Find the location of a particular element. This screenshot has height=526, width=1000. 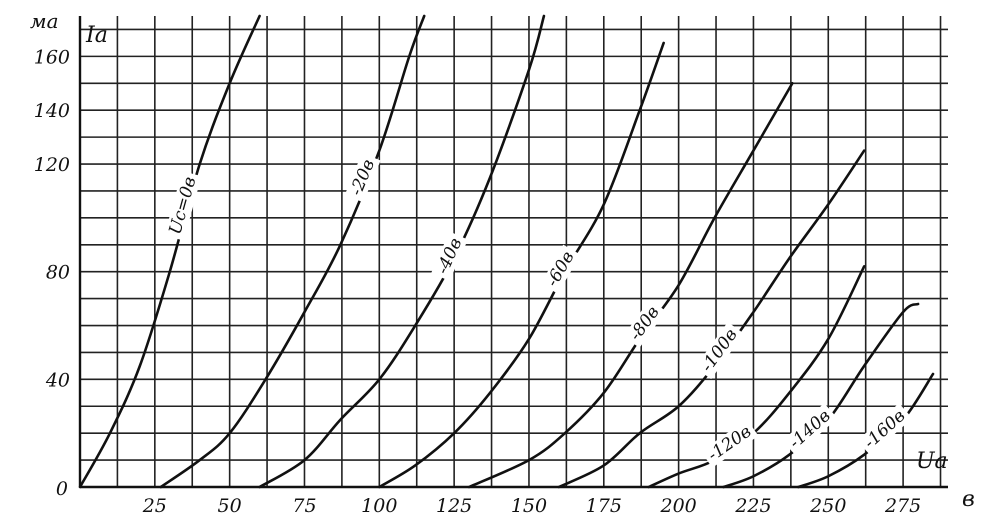

x-tick-label: 150 is located at coordinates (529, 506).